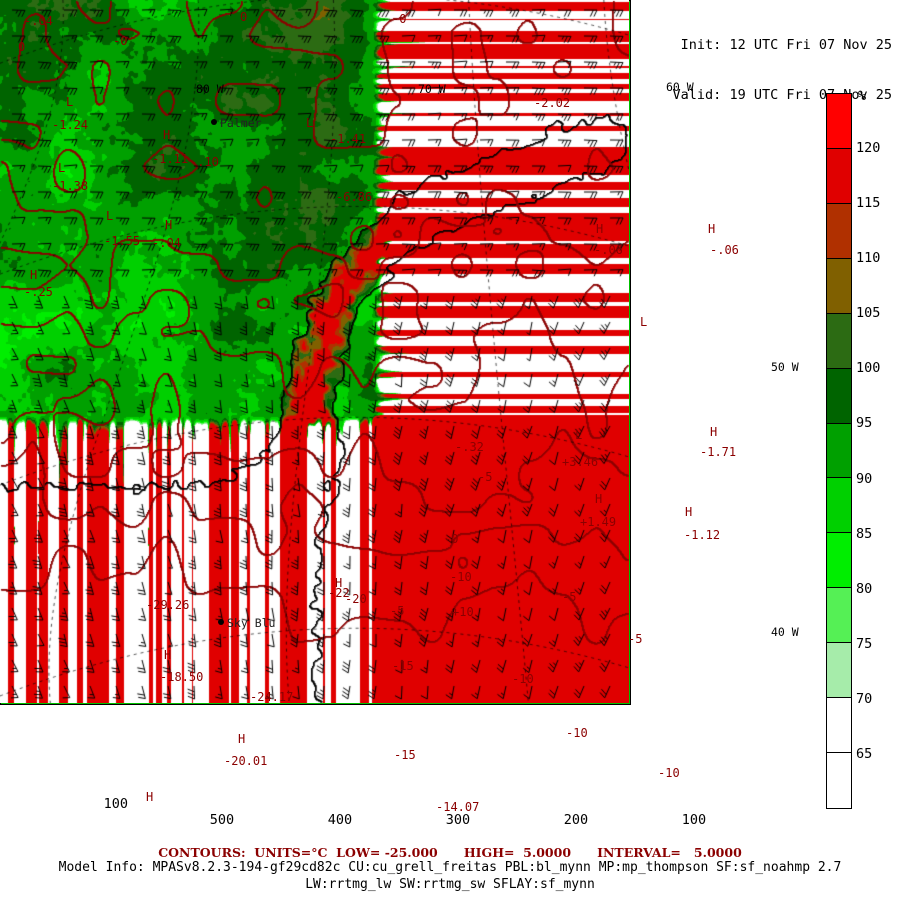  I want to click on valid-time: Valid: 19 UTC Fri 07 Nov 25, so click(782, 94).